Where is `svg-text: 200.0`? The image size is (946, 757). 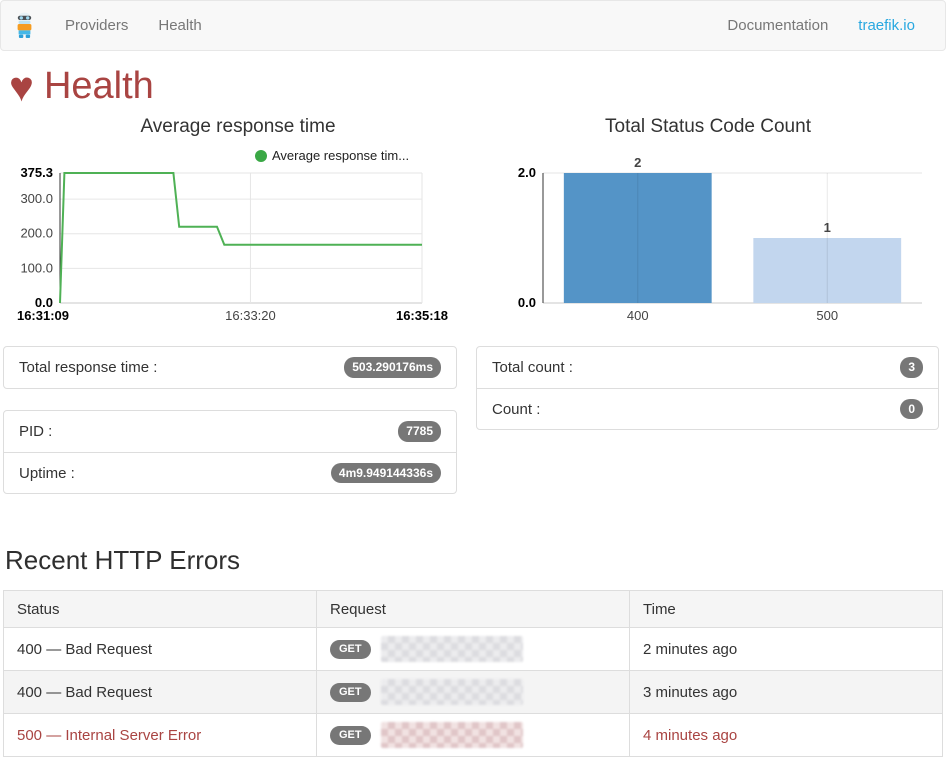 svg-text: 200.0 is located at coordinates (36, 233).